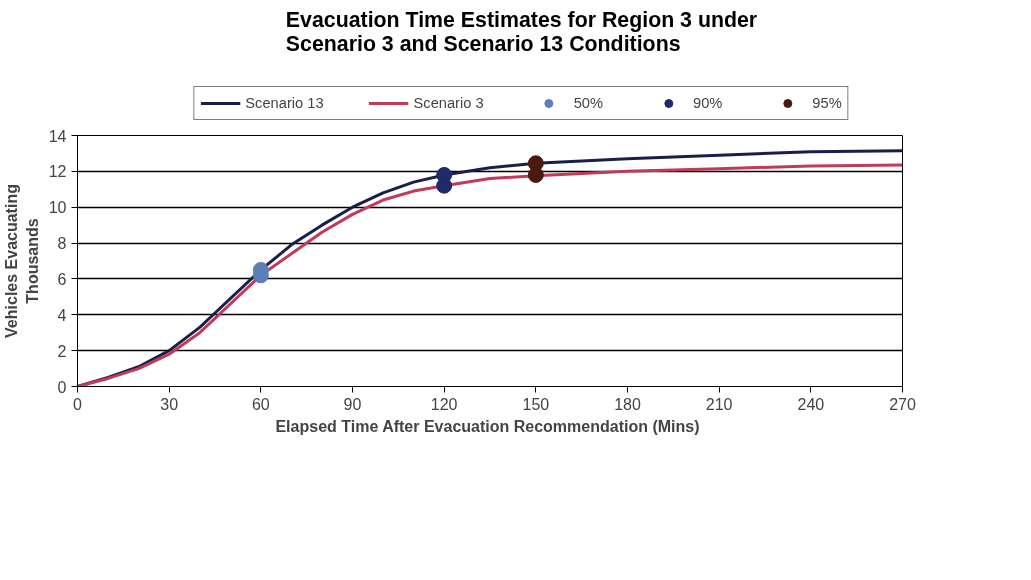 The image size is (1031, 580). What do you see at coordinates (169, 404) in the screenshot?
I see `x-tick-label: 30` at bounding box center [169, 404].